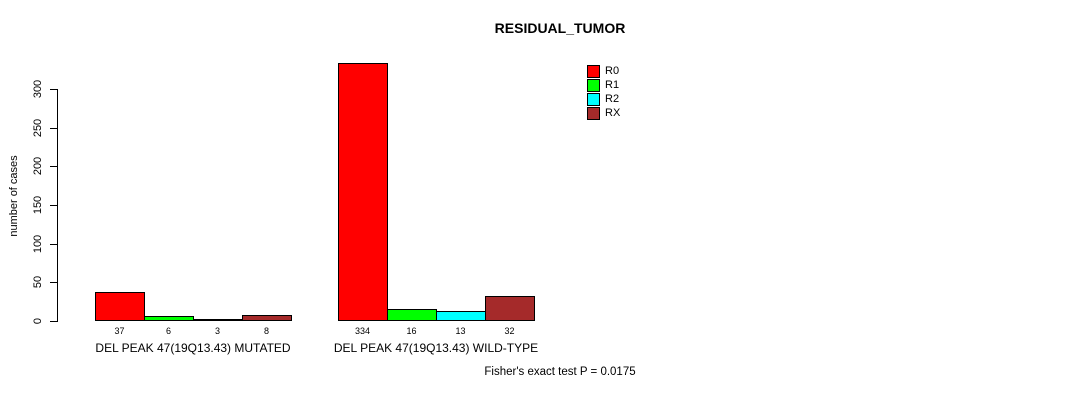  What do you see at coordinates (612, 99) in the screenshot?
I see `legend-label: R2` at bounding box center [612, 99].